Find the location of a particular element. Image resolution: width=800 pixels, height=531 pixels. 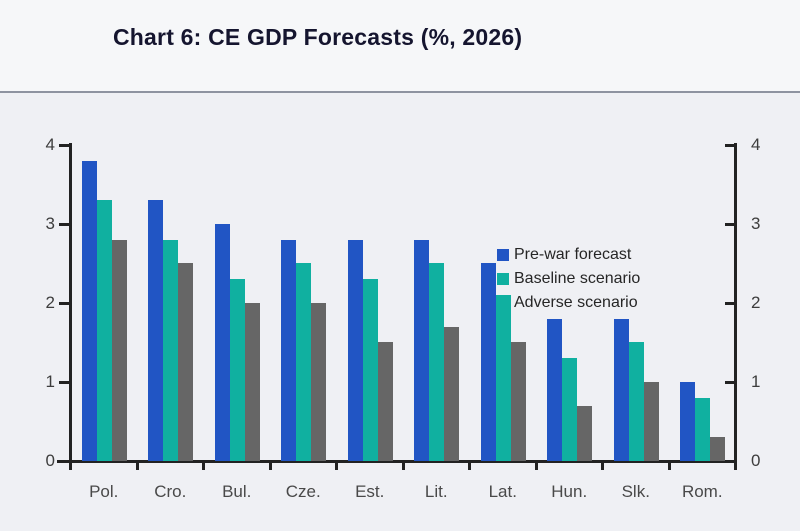

x-category-label: Pol. is located at coordinates (104, 491).